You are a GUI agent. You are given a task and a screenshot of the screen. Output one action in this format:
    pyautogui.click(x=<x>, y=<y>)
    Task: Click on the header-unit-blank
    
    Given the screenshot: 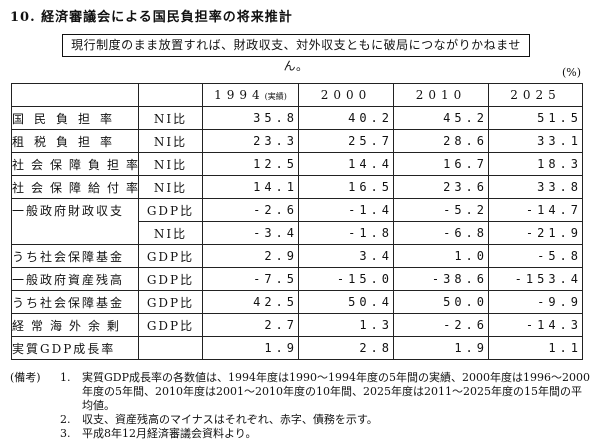 What is the action you would take?
    pyautogui.click(x=170, y=95)
    